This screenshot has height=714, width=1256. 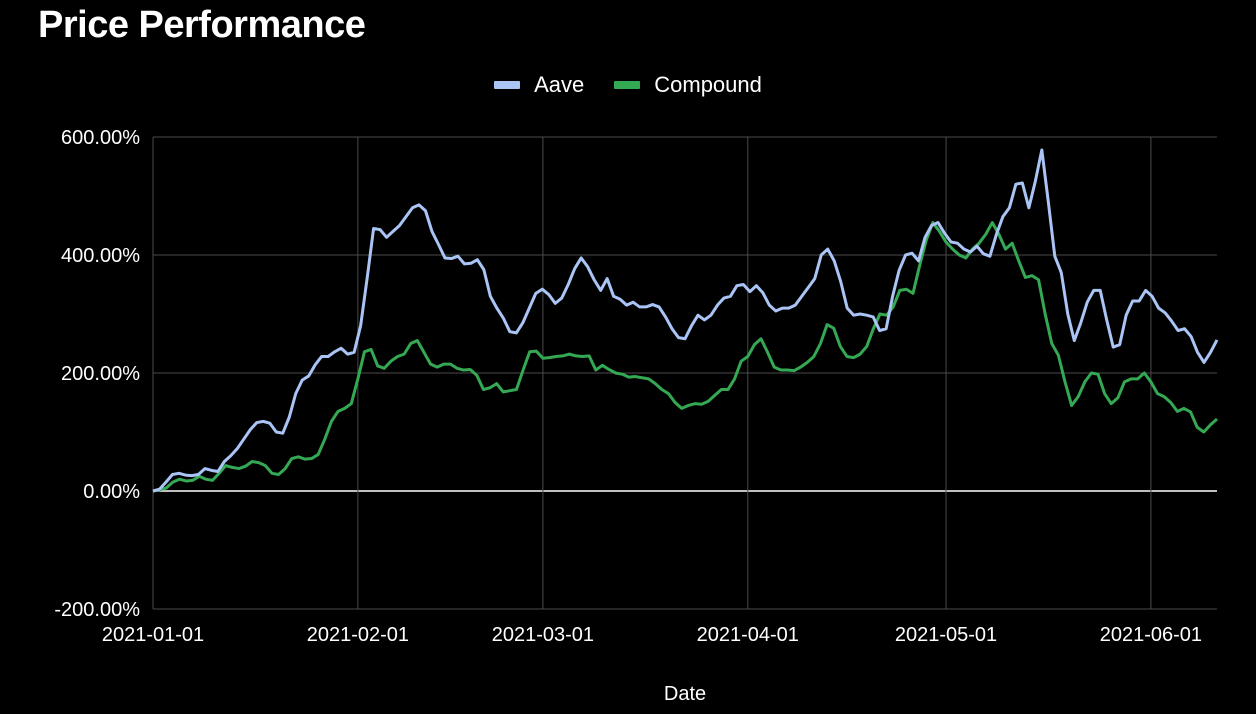 I want to click on y-axis-tick-labels: 600.00% 400.00% 200.00% 0.00% -200.00%, so click(x=97, y=374).